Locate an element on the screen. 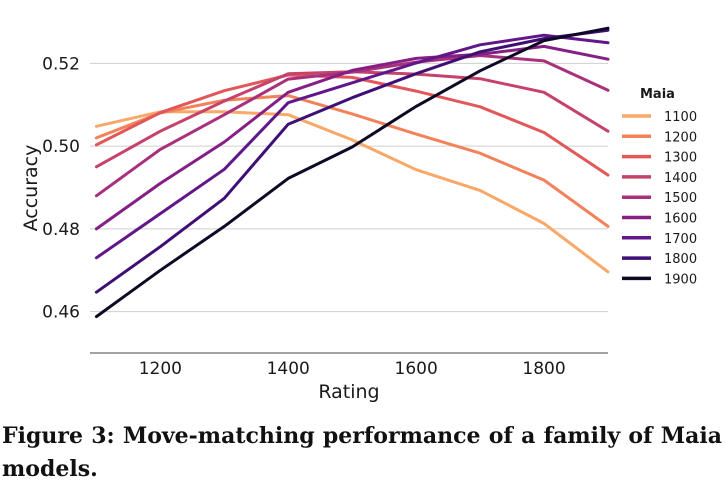 The height and width of the screenshot is (487, 726). x-tick-label: 1200 is located at coordinates (160, 369).